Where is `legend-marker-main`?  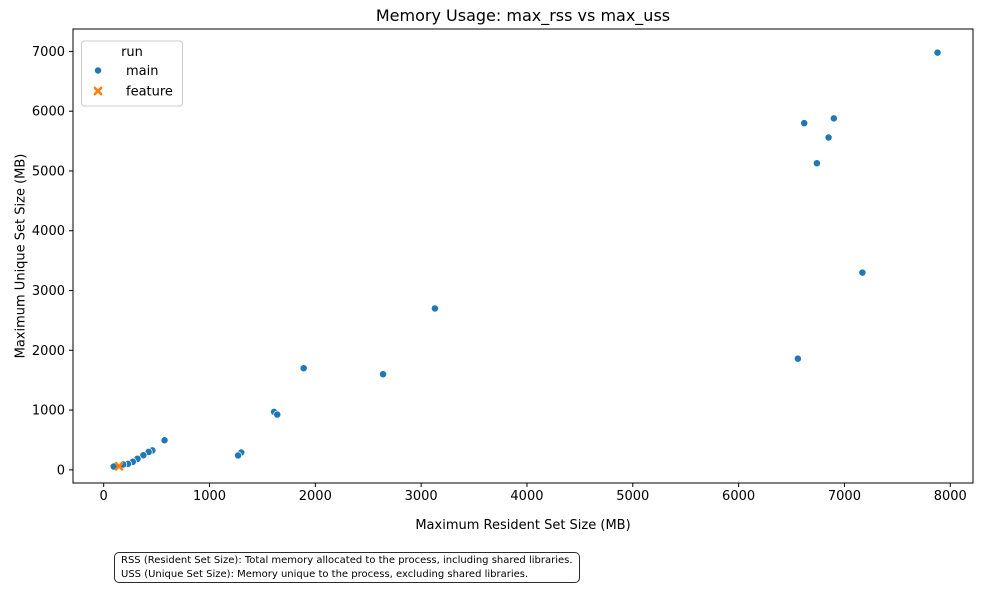 legend-marker-main is located at coordinates (98, 70).